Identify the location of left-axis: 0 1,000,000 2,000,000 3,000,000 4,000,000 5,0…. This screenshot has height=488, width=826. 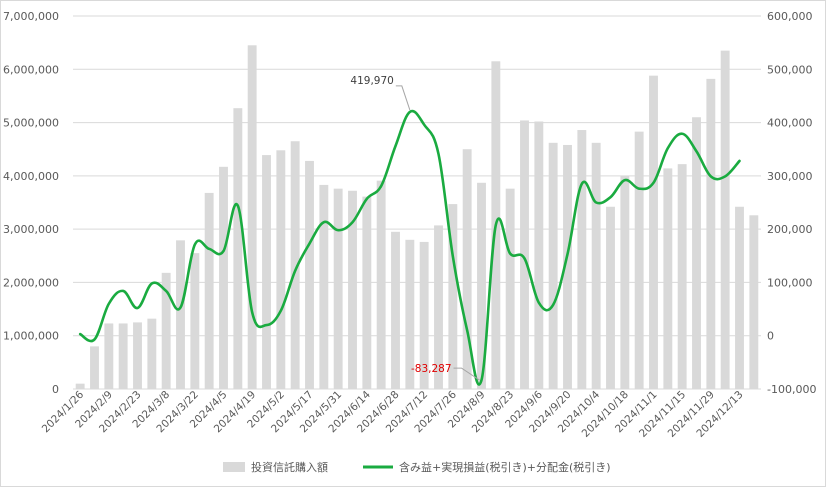
(31, 203).